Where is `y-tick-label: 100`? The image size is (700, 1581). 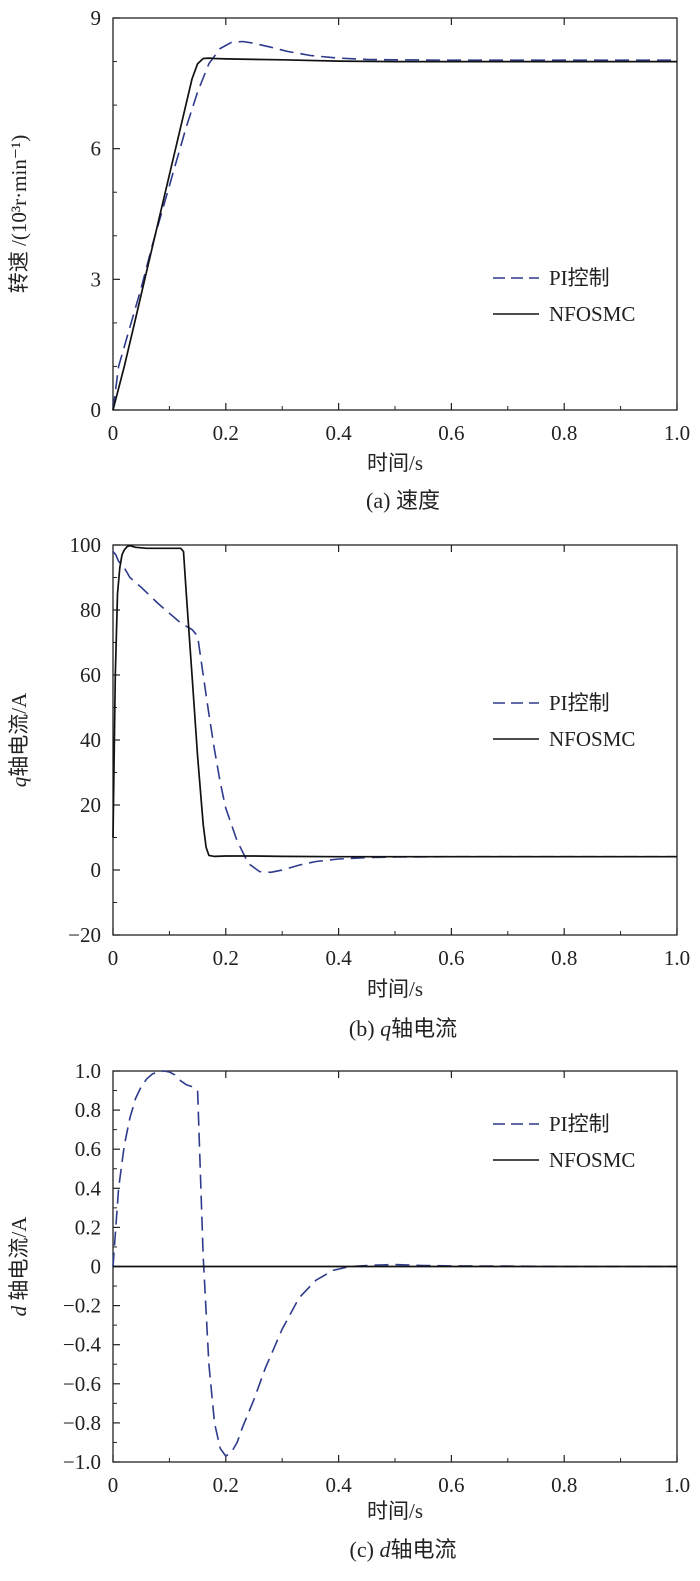 y-tick-label: 100 is located at coordinates (86, 545).